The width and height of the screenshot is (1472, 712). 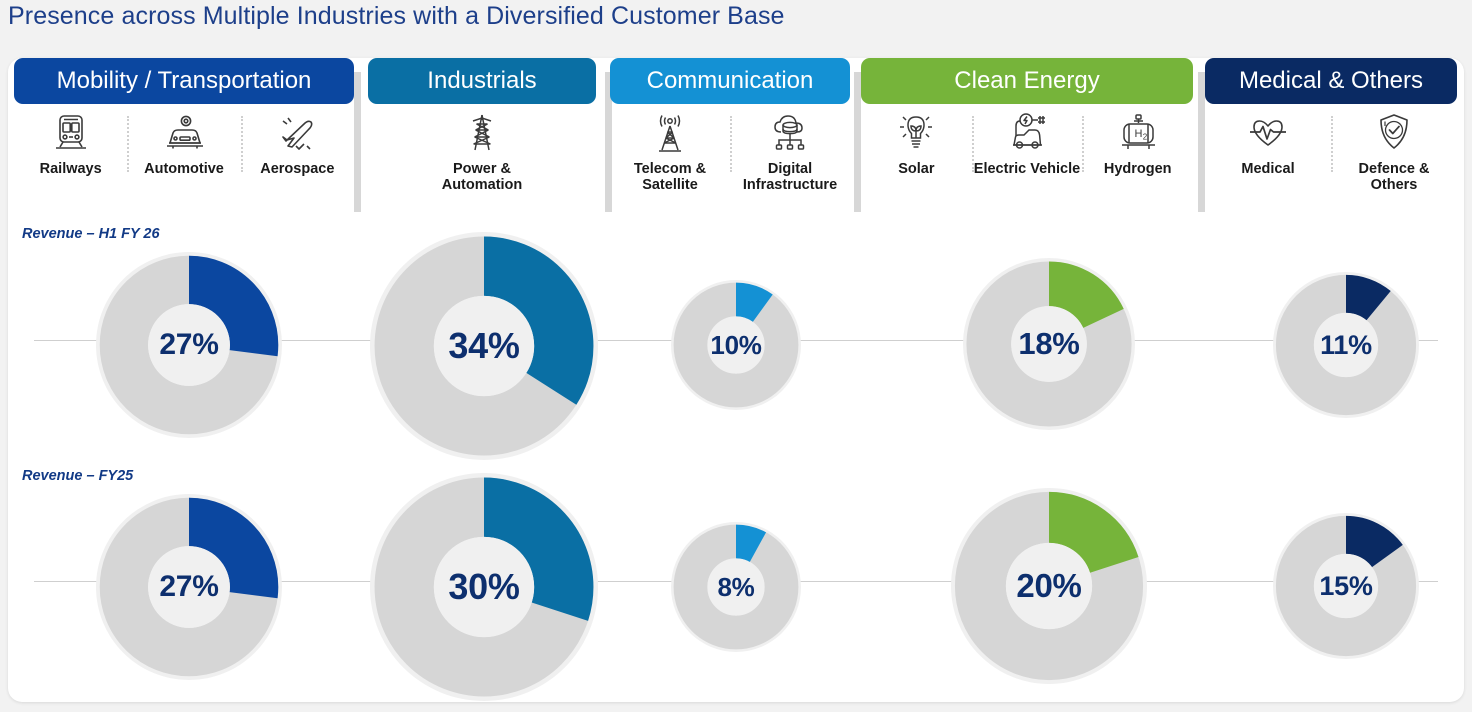 I want to click on sector-mobility-subs: Railways, so click(x=184, y=144).